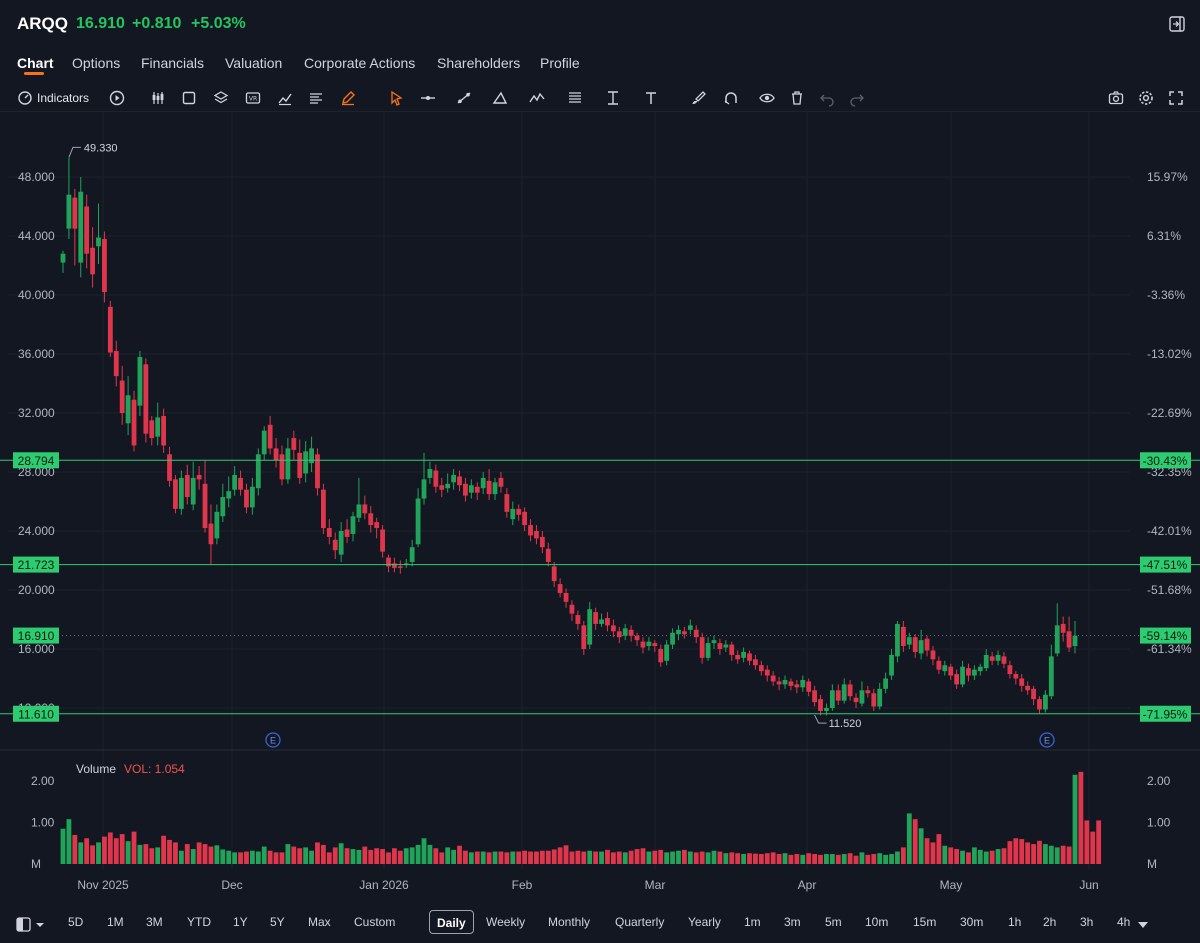 The image size is (1200, 943). What do you see at coordinates (35, 63) in the screenshot?
I see `tab-chart: Chart` at bounding box center [35, 63].